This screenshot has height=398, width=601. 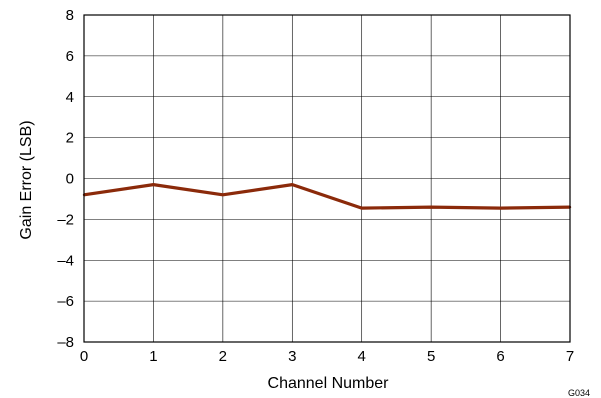 I want to click on x-axis-title: Channel Number, so click(x=329, y=383).